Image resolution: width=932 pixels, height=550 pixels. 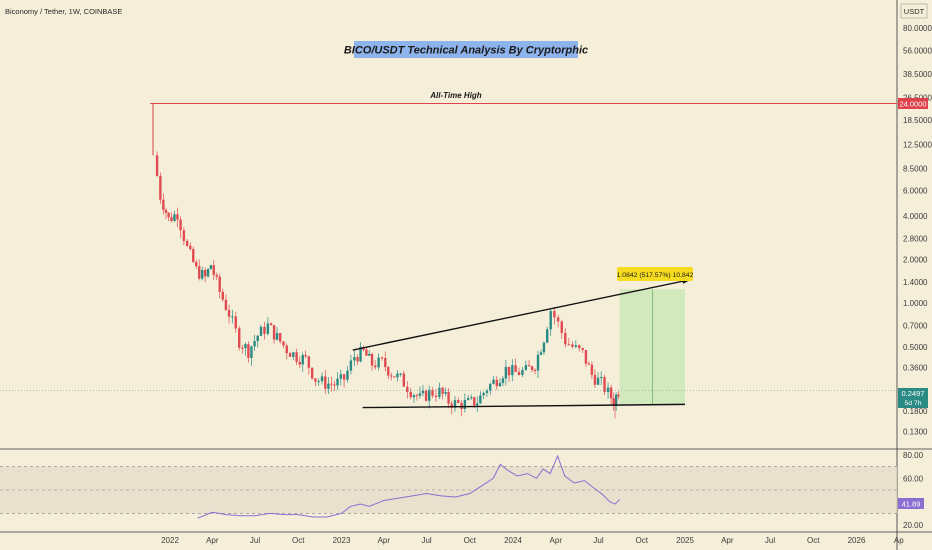 What do you see at coordinates (915, 216) in the screenshot?
I see `price-tick-label: 4.0000` at bounding box center [915, 216].